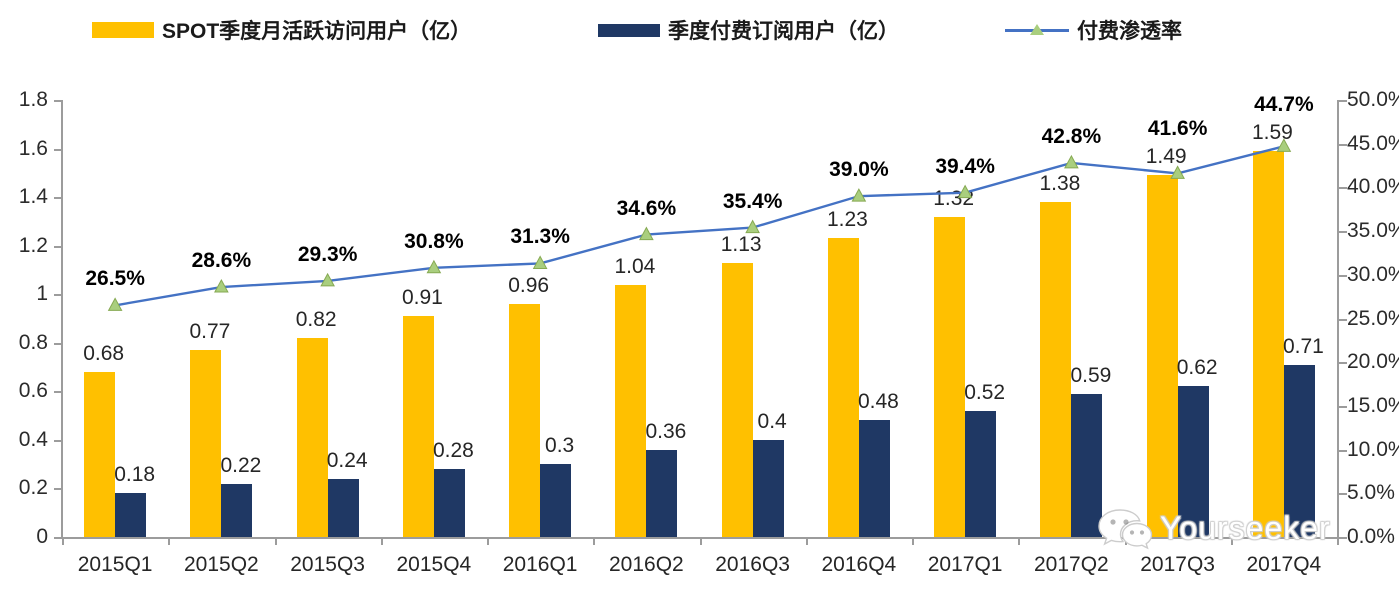 This screenshot has height=596, width=1399. Describe the element at coordinates (1338, 318) in the screenshot. I see `right-axis-line` at that location.